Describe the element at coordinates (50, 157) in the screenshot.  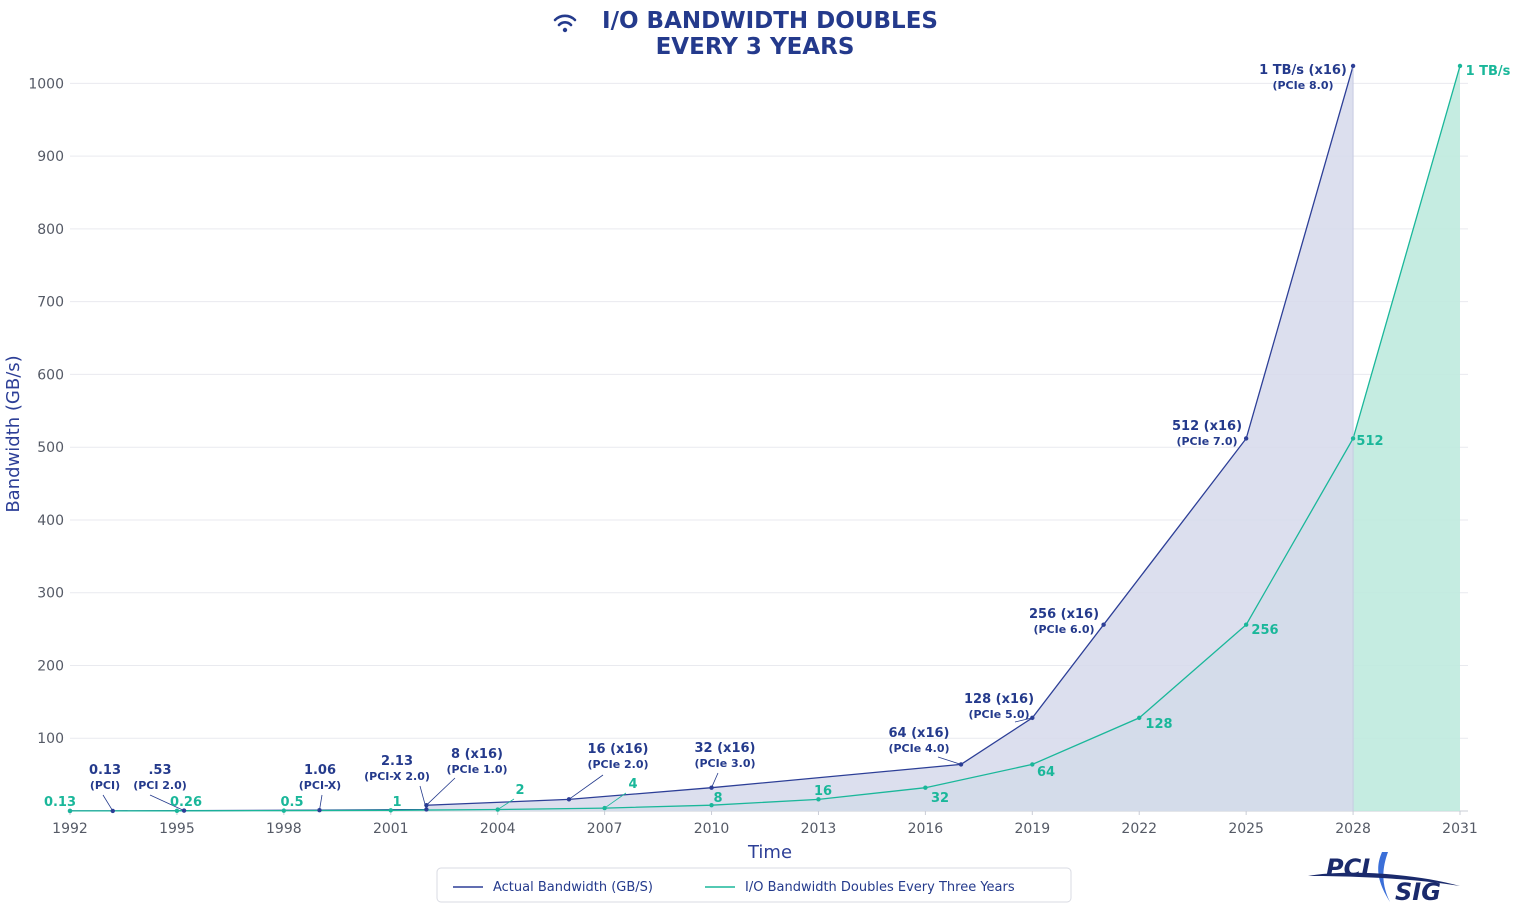
I see `y-tick-900: 900` at that location.